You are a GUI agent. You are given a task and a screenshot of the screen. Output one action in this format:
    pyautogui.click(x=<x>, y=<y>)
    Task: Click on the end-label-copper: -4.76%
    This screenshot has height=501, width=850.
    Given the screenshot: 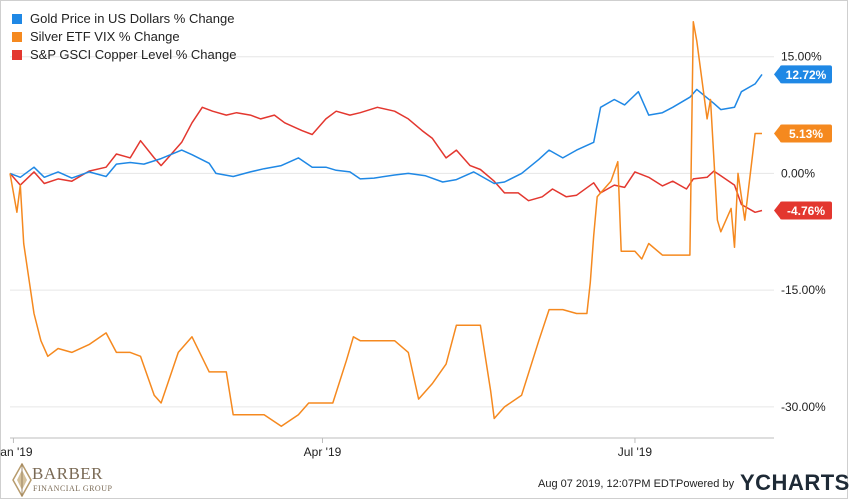 What is the action you would take?
    pyautogui.click(x=803, y=210)
    